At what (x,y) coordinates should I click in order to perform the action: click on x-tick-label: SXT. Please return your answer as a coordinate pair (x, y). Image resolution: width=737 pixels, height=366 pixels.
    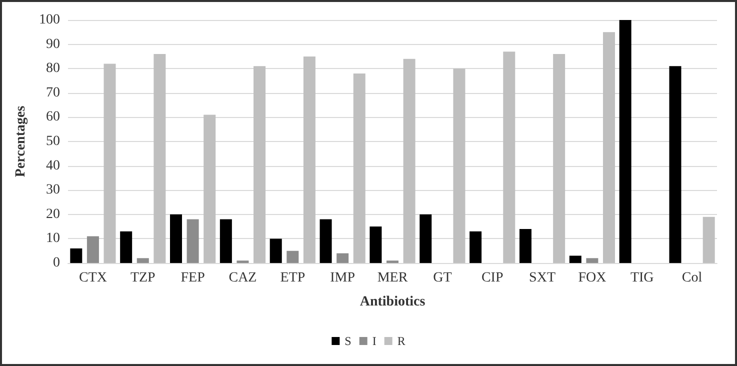
    Looking at the image, I should click on (542, 278).